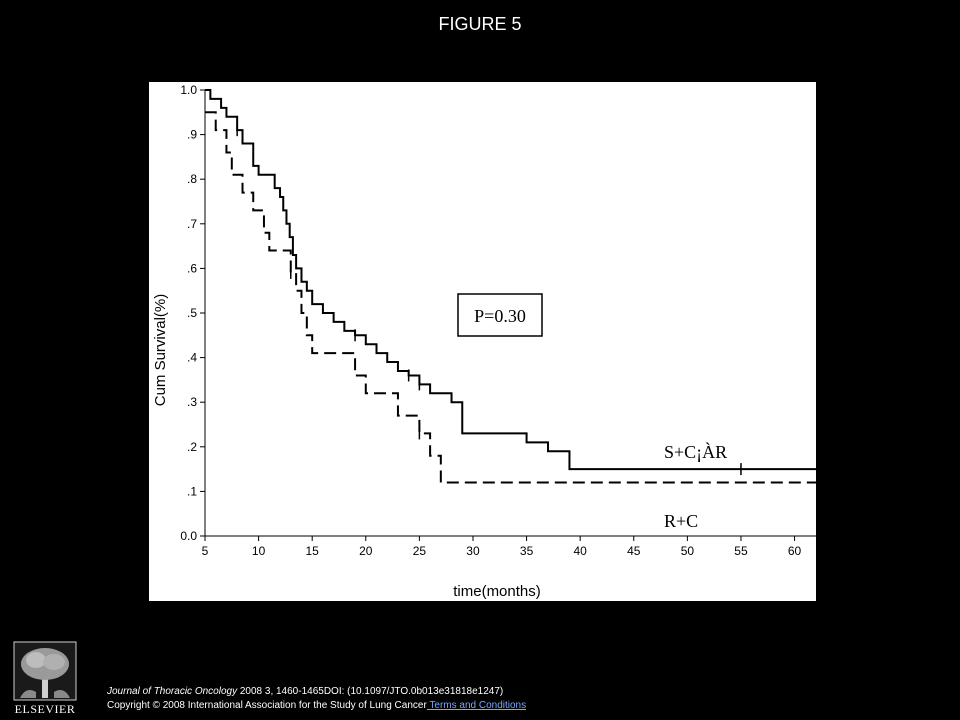  I want to click on elsevier-wordmark: ELSEVIER, so click(45, 709).